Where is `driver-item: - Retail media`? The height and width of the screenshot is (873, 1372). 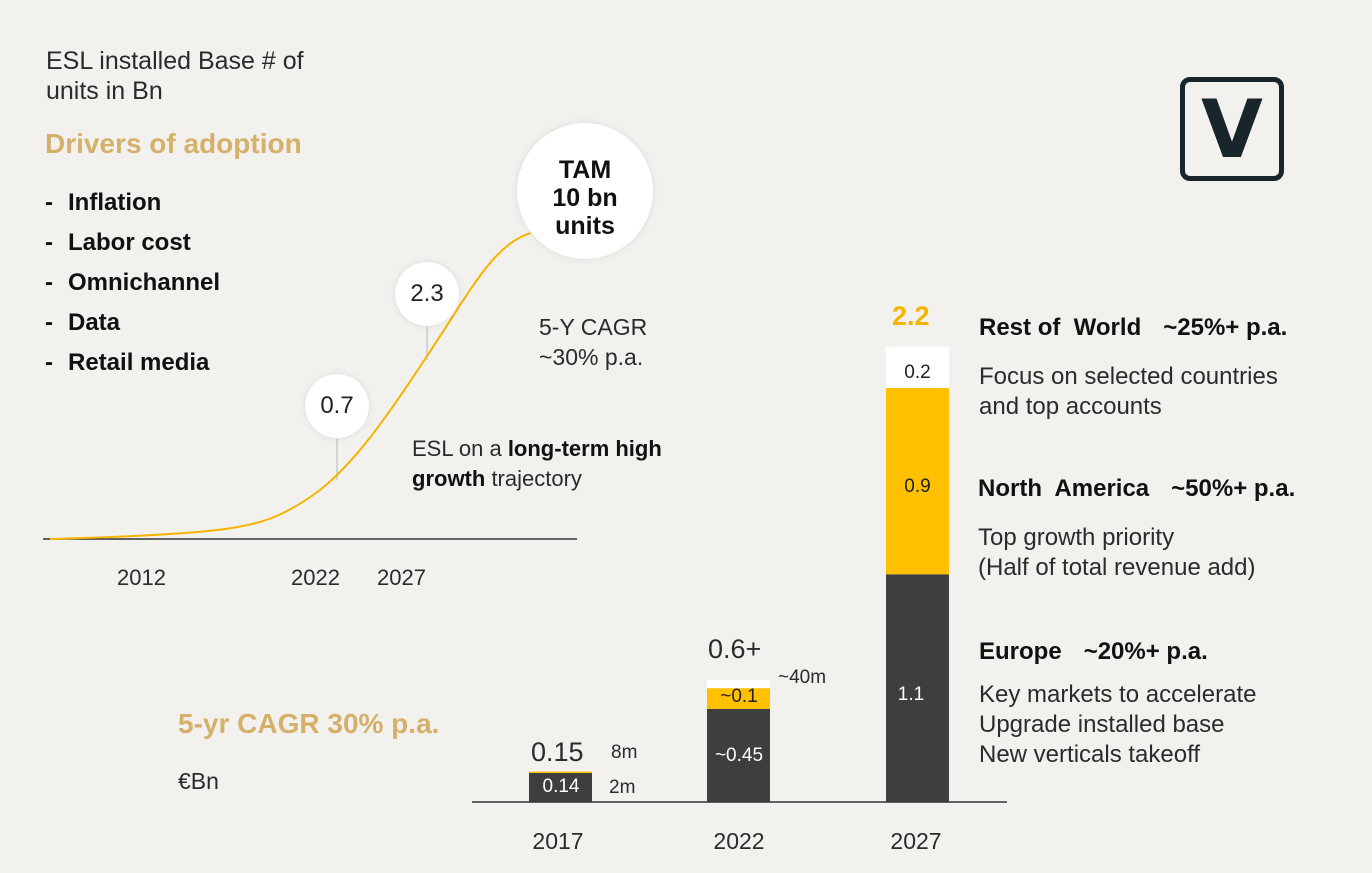 driver-item: - Retail media is located at coordinates (127, 362).